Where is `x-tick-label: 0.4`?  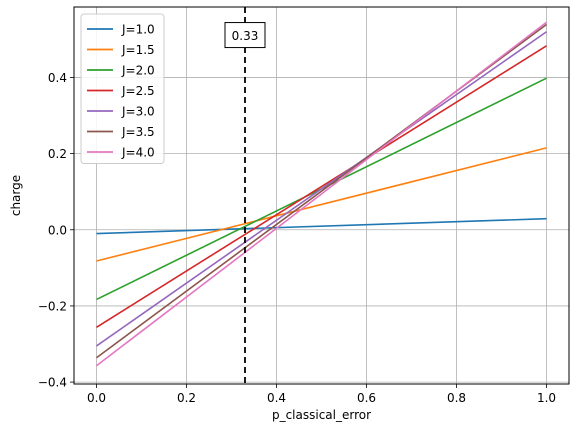 x-tick-label: 0.4 is located at coordinates (276, 398).